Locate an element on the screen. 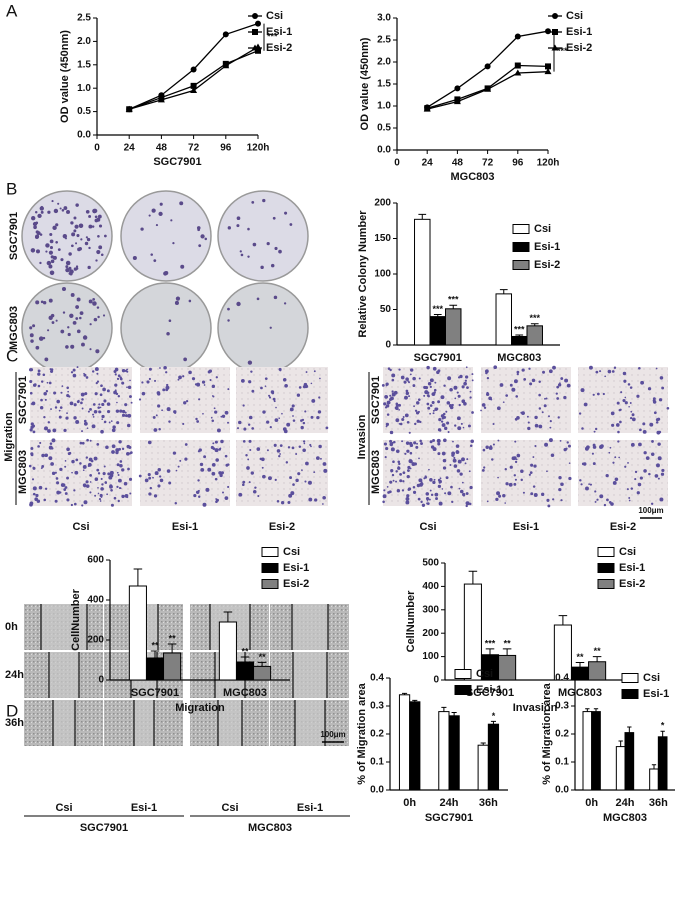 The width and height of the screenshot is (685, 924). legend-label: Csi is located at coordinates (627, 552).